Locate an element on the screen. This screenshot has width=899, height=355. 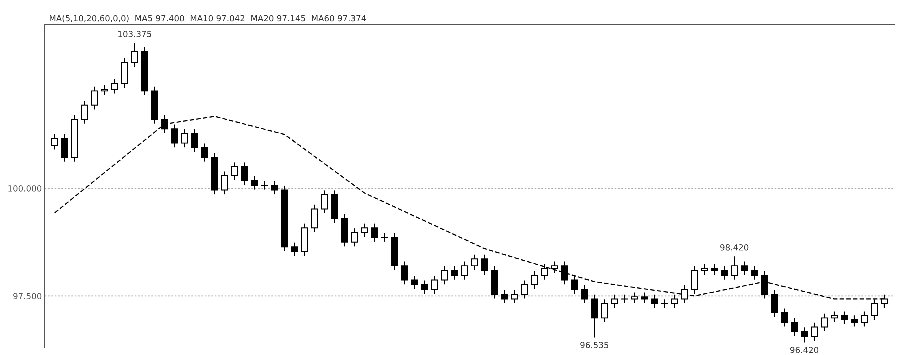
annotation: 96.535 is located at coordinates (594, 345).